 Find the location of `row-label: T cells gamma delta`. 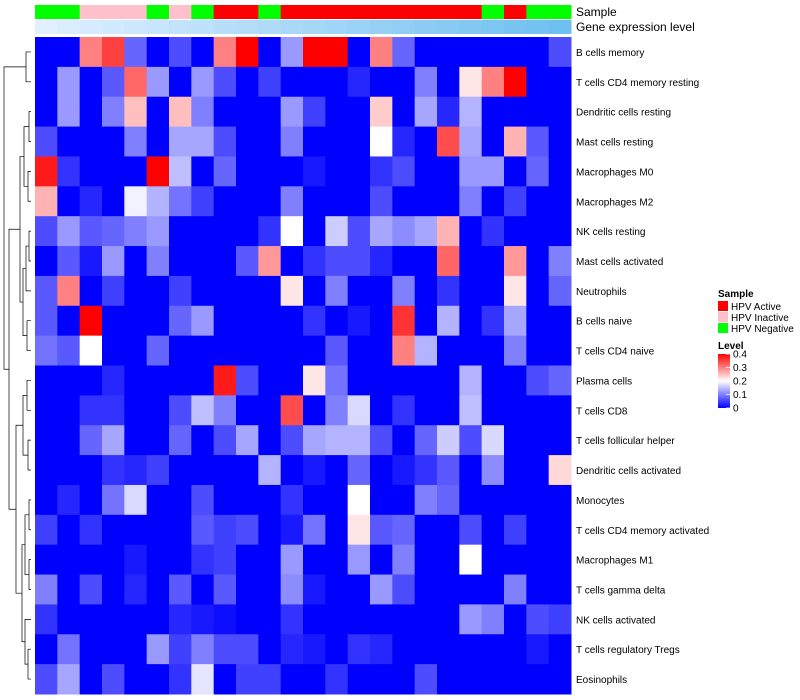

row-label: T cells gamma delta is located at coordinates (621, 590).